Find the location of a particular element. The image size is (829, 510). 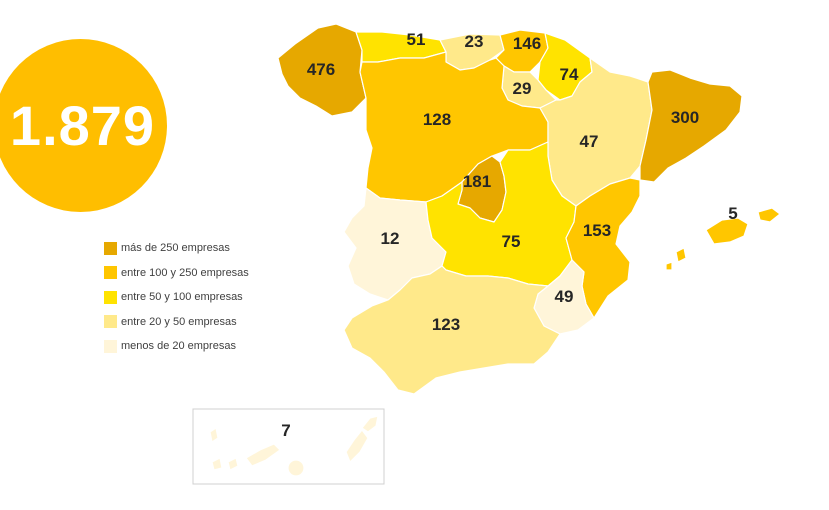

legend-label: entre 20 y 50 empresas is located at coordinates (179, 321).